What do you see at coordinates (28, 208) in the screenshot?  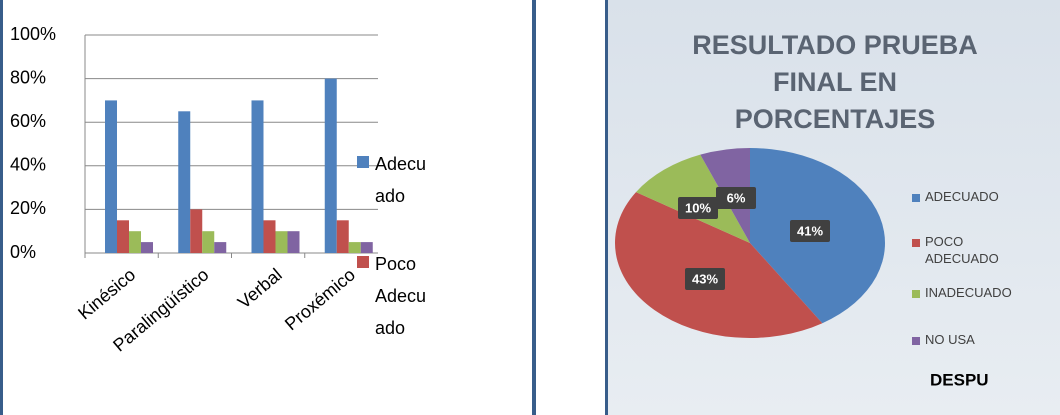 I see `y-tick-label: 20%` at bounding box center [28, 208].